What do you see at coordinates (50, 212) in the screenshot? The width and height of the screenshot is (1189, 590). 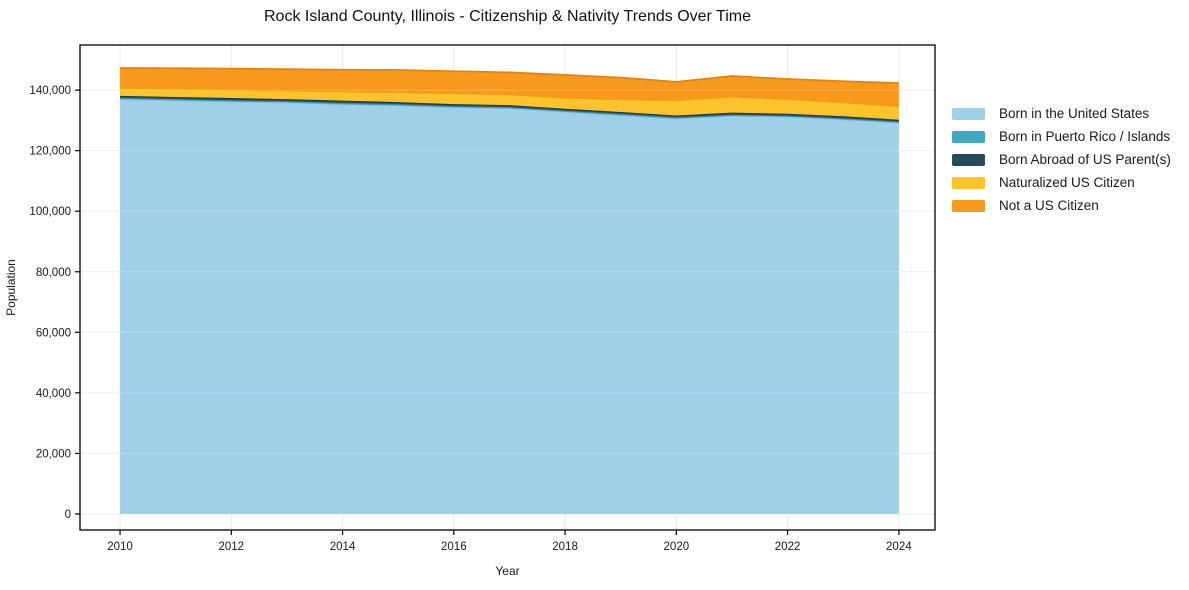 I see `y-tick-label: 100,000` at bounding box center [50, 212].